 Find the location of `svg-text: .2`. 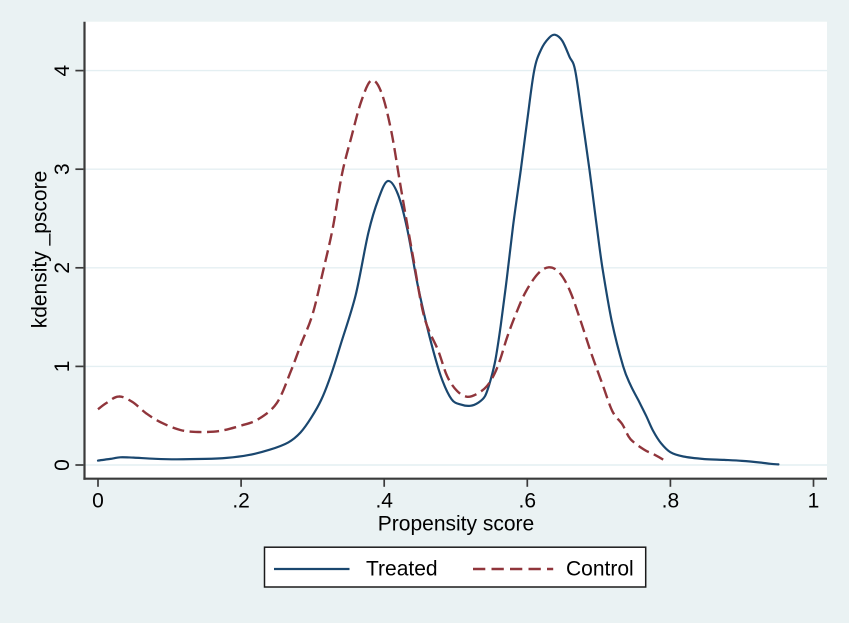

svg-text: .2 is located at coordinates (241, 501).